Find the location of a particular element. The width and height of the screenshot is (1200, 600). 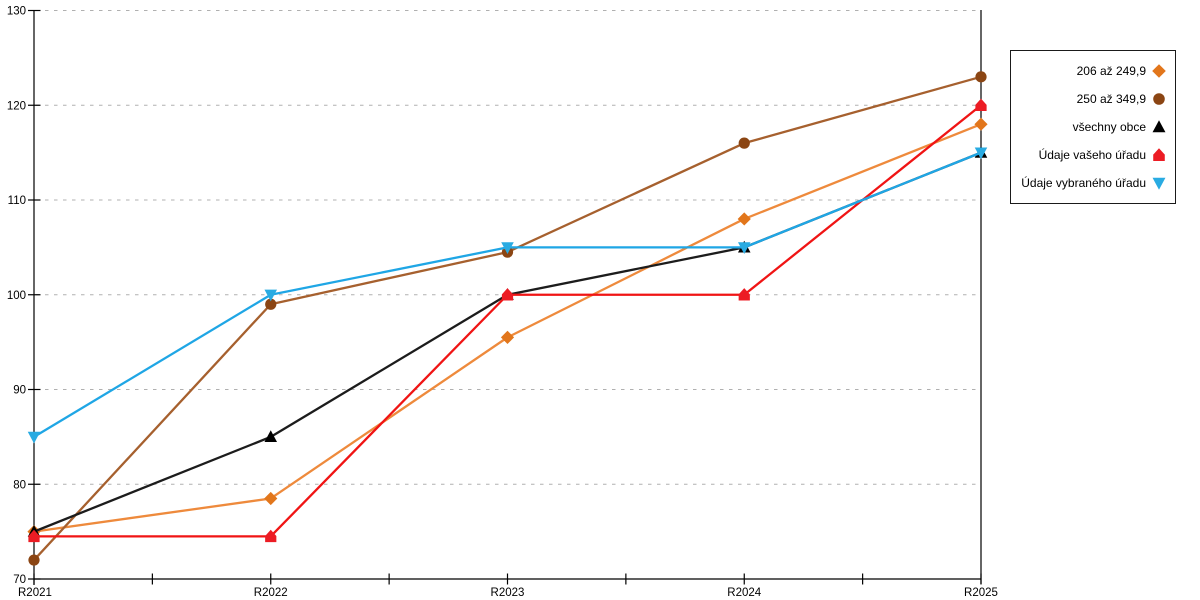

legend-diamond-icon is located at coordinates (1159, 71).